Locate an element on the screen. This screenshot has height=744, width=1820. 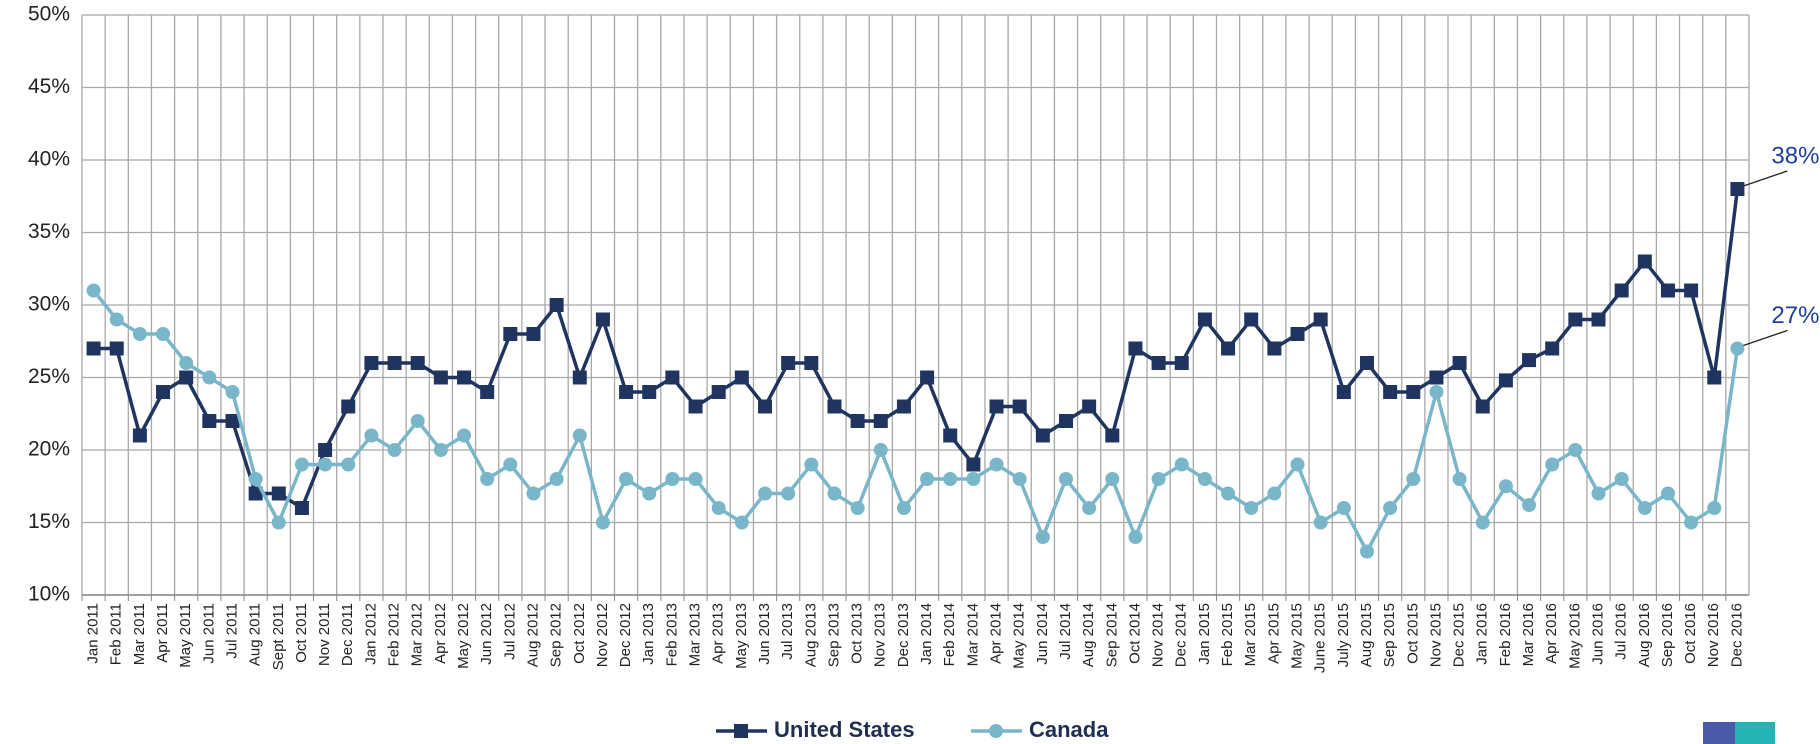
x-tick-label: Dec 2012 is located at coordinates (625, 635).